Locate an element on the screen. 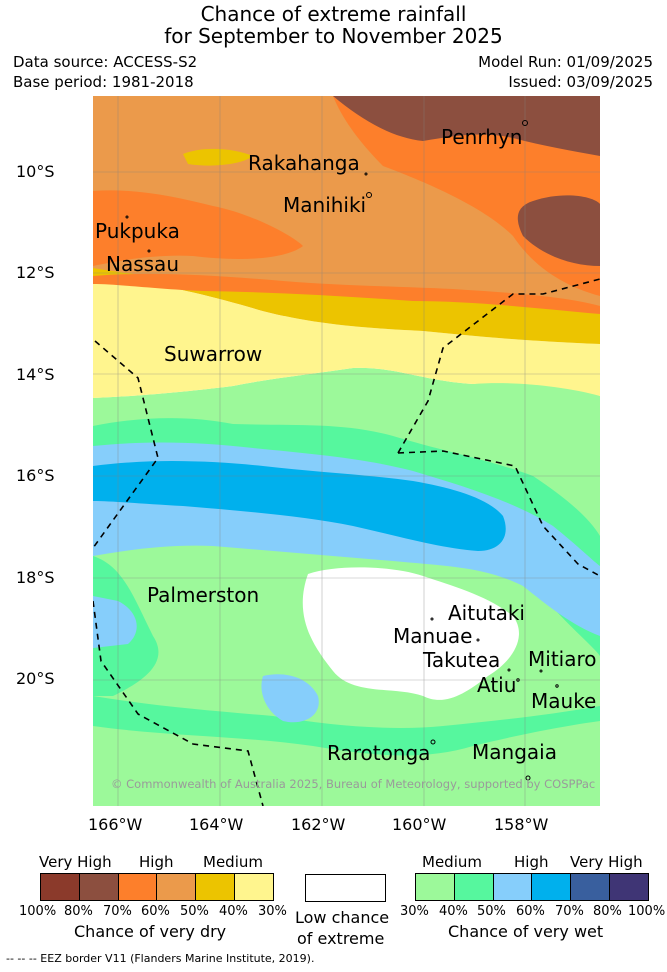 The height and width of the screenshot is (972, 667). wet-color-scale is located at coordinates (532, 887).